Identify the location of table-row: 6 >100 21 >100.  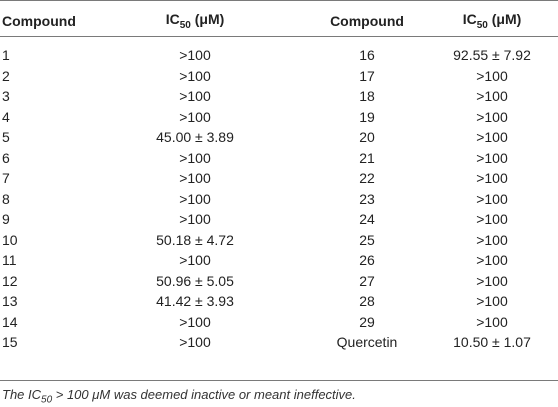
(279, 158).